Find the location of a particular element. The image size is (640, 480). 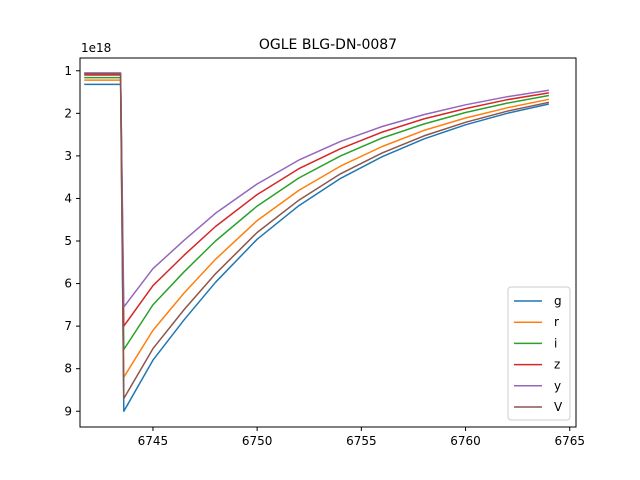

legend-label-i: i is located at coordinates (555, 343).